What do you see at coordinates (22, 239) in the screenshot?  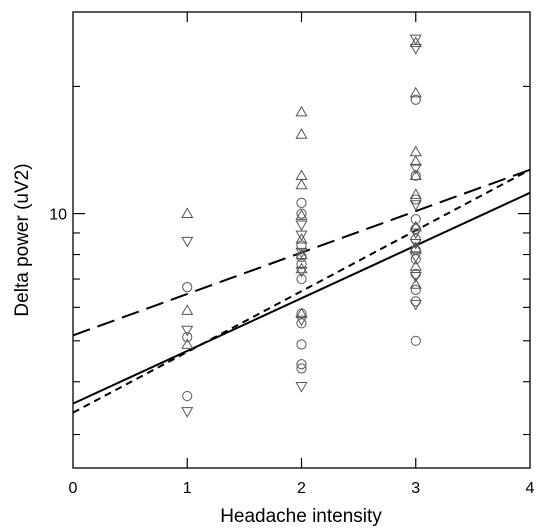 I see `y-axis-label: Delta power (uV2)` at bounding box center [22, 239].